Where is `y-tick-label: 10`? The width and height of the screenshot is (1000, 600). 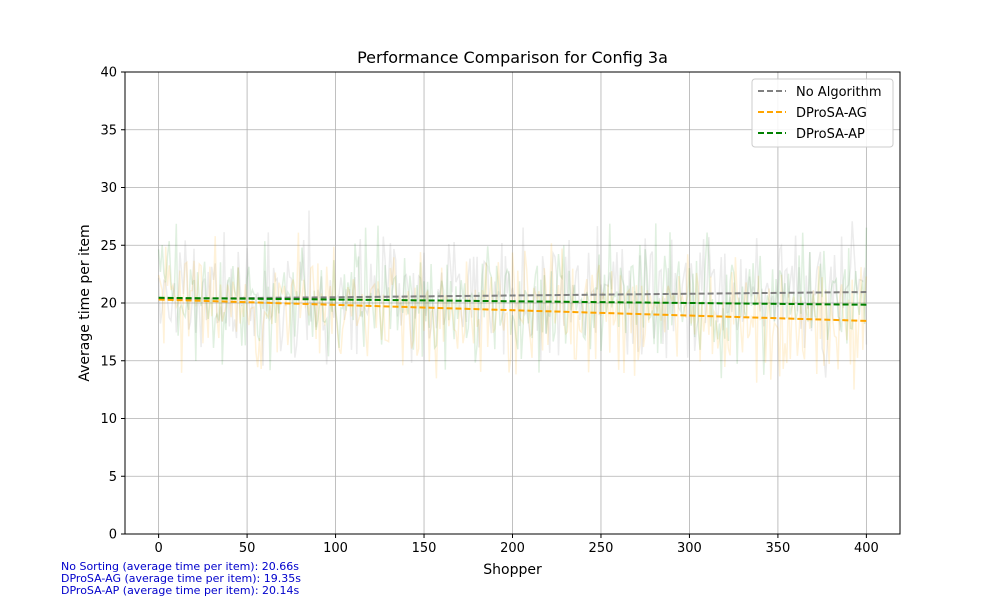 y-tick-label: 10 is located at coordinates (108, 419).